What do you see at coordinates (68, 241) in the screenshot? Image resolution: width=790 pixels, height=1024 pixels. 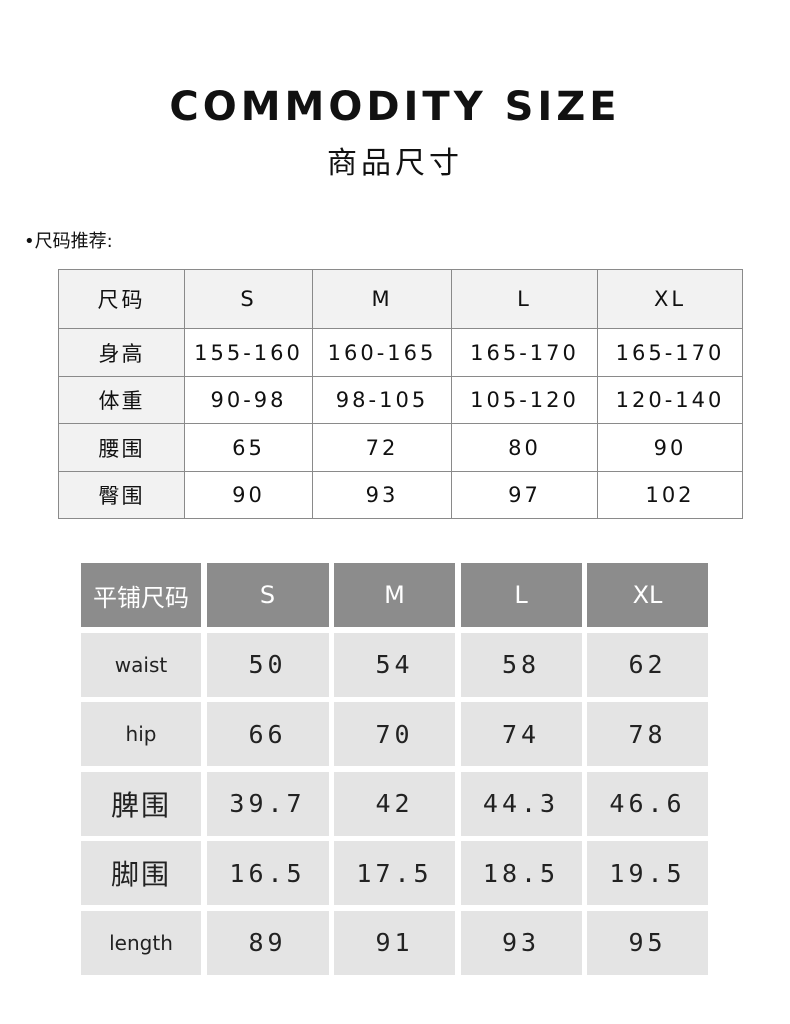 I see `recommend-note: •尺码推荐:` at bounding box center [68, 241].